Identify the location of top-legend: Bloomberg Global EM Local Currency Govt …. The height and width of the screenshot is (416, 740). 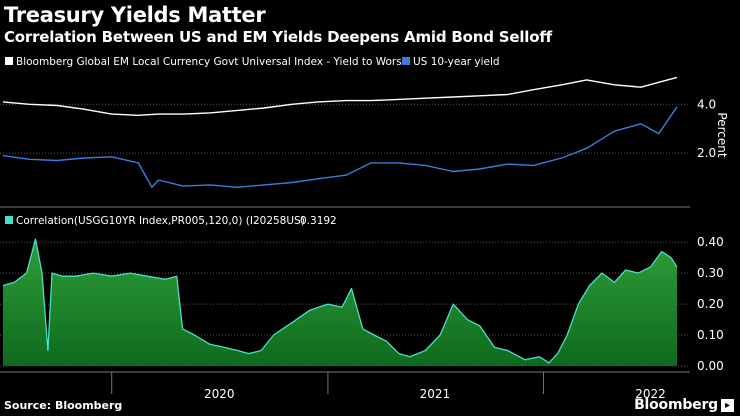
(252, 62).